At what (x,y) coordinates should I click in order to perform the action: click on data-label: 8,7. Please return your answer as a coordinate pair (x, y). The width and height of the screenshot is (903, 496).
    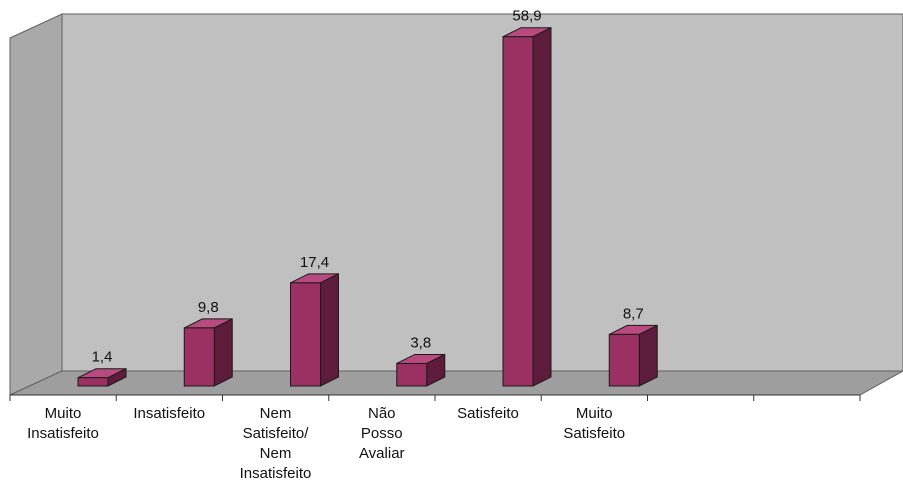
    Looking at the image, I should click on (633, 313).